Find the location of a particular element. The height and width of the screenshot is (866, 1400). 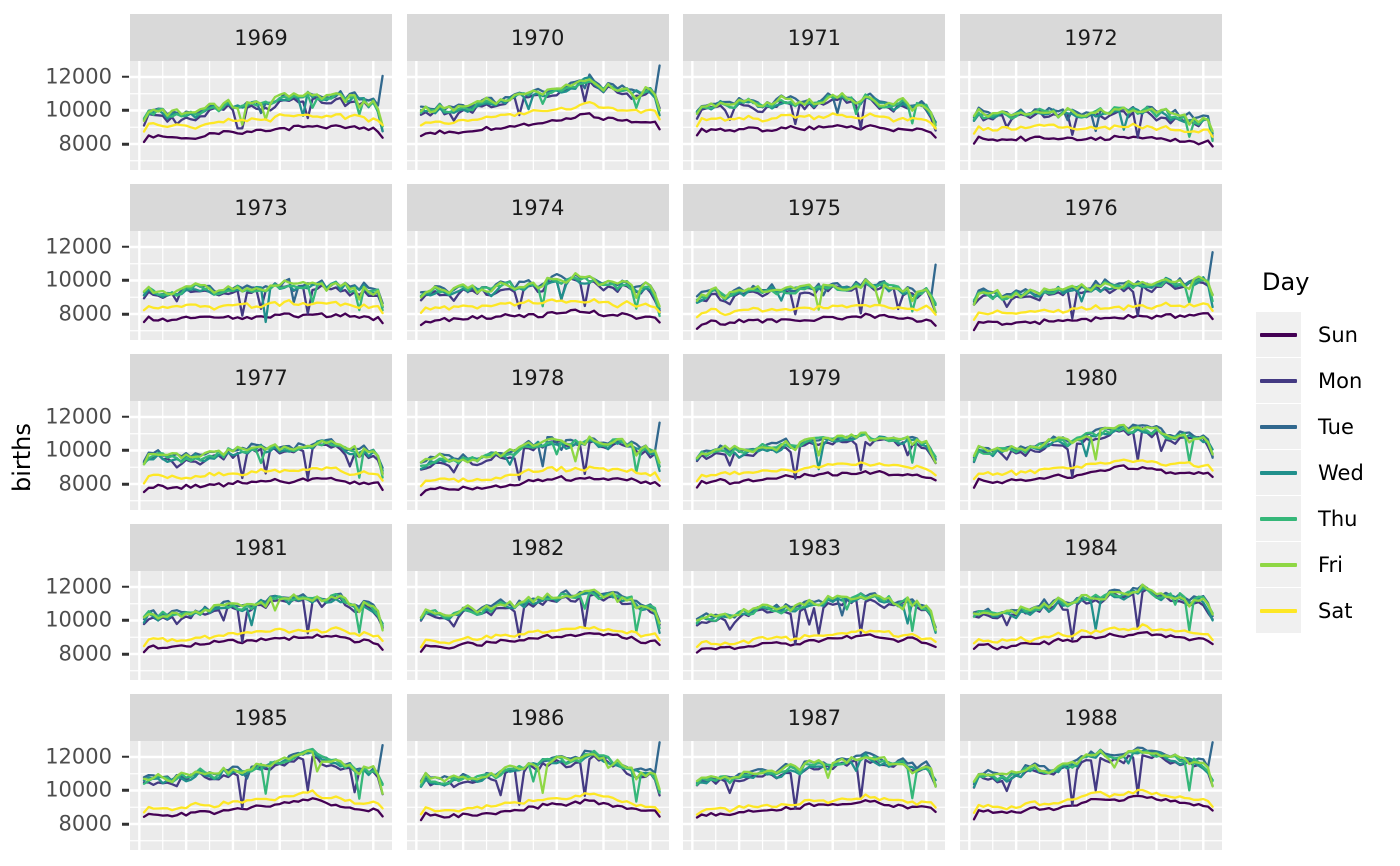

facet-1979: 1979 is located at coordinates (814, 432).